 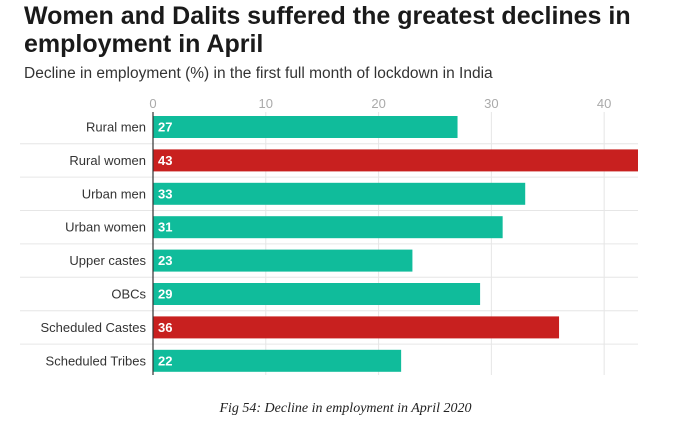 What do you see at coordinates (96, 360) in the screenshot?
I see `category-label: Scheduled Tribes` at bounding box center [96, 360].